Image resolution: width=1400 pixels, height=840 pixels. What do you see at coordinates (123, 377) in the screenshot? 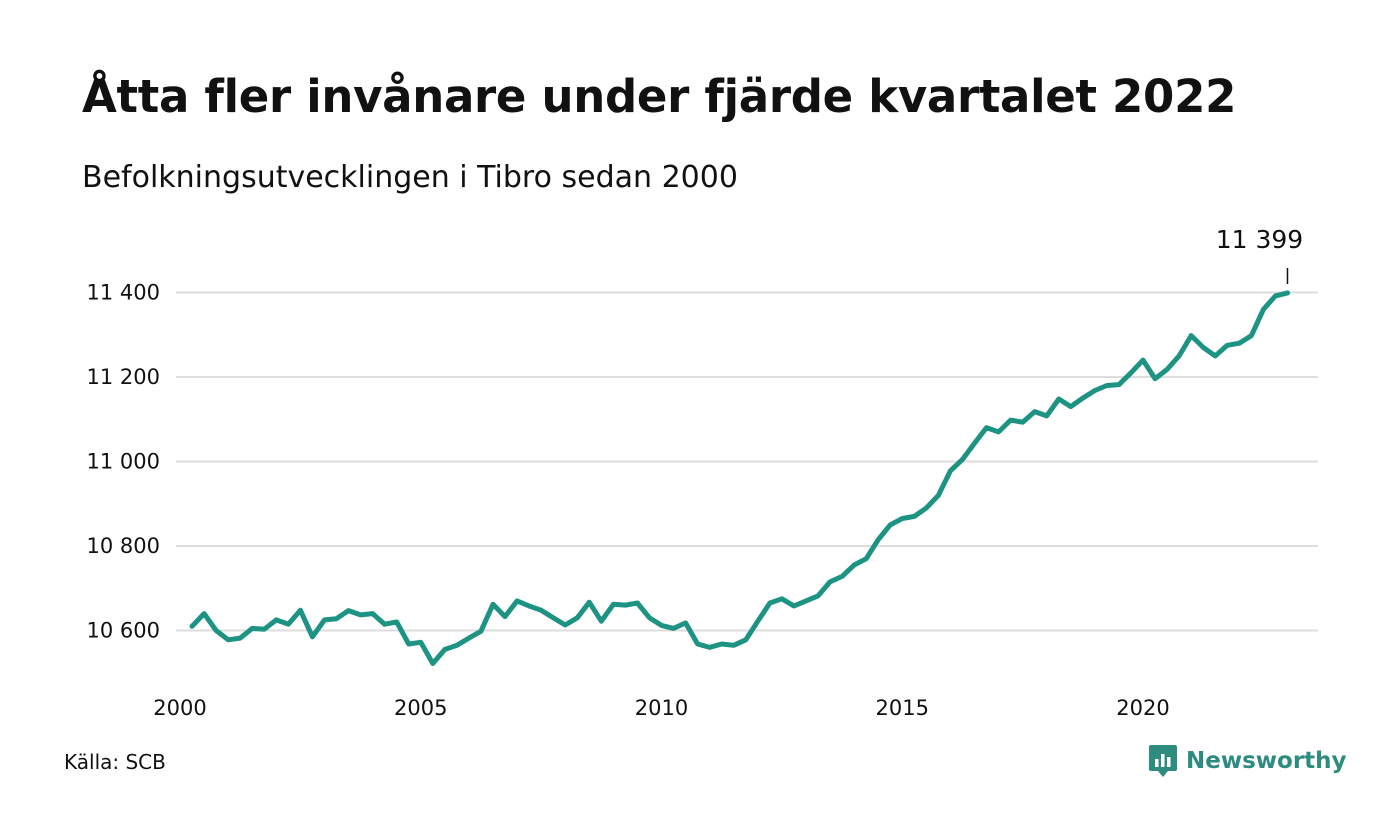
I see `y-tick-label: 11 200` at bounding box center [123, 377].